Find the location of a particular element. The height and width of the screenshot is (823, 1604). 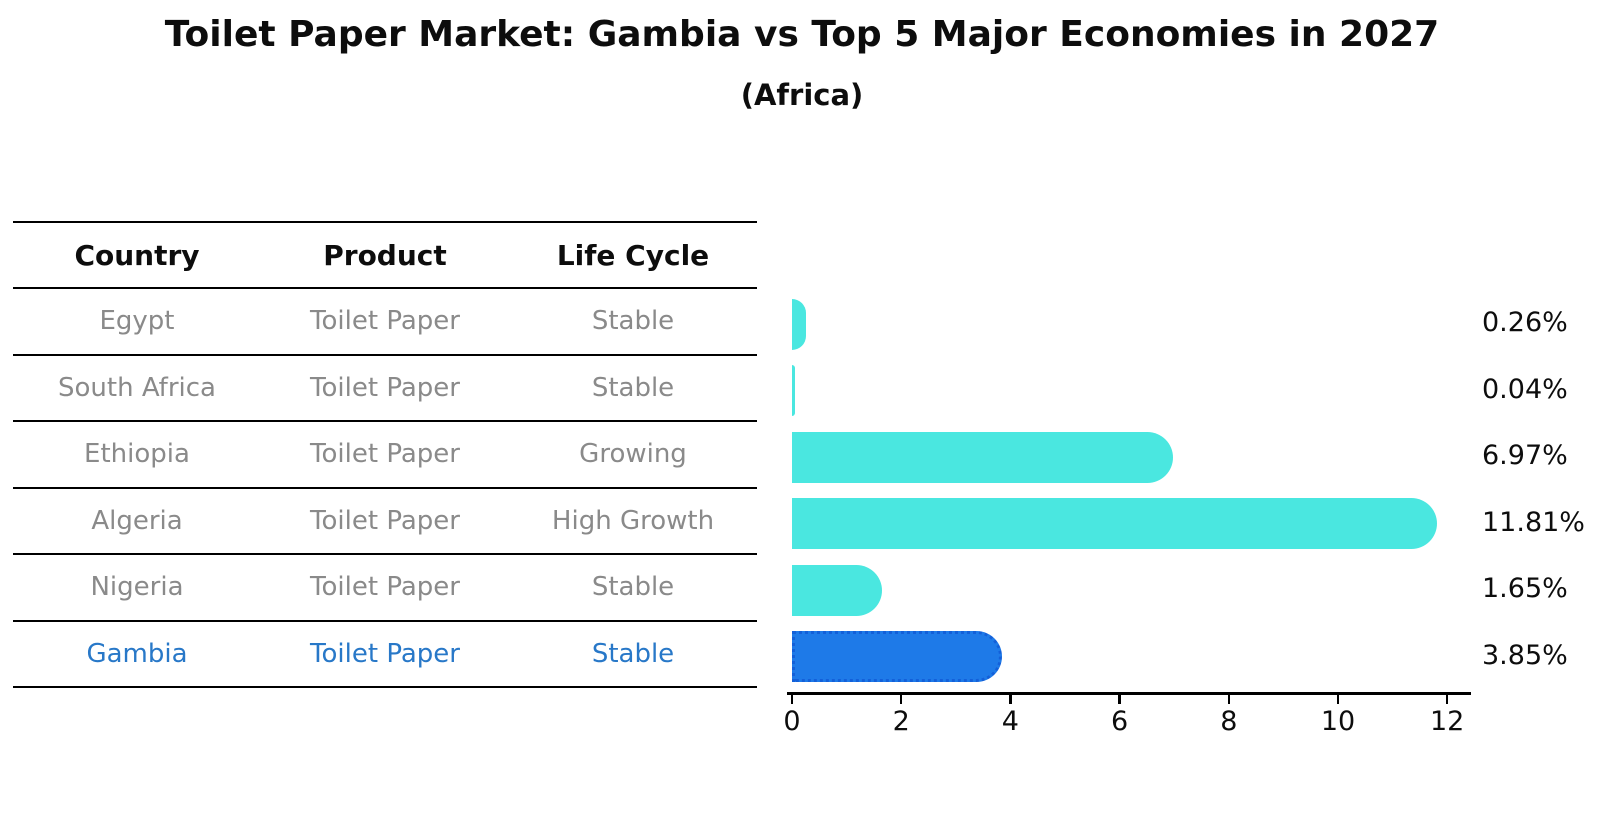

table-row-ethiopia: Ethiopia Toilet Paper Growing is located at coordinates (385, 455).